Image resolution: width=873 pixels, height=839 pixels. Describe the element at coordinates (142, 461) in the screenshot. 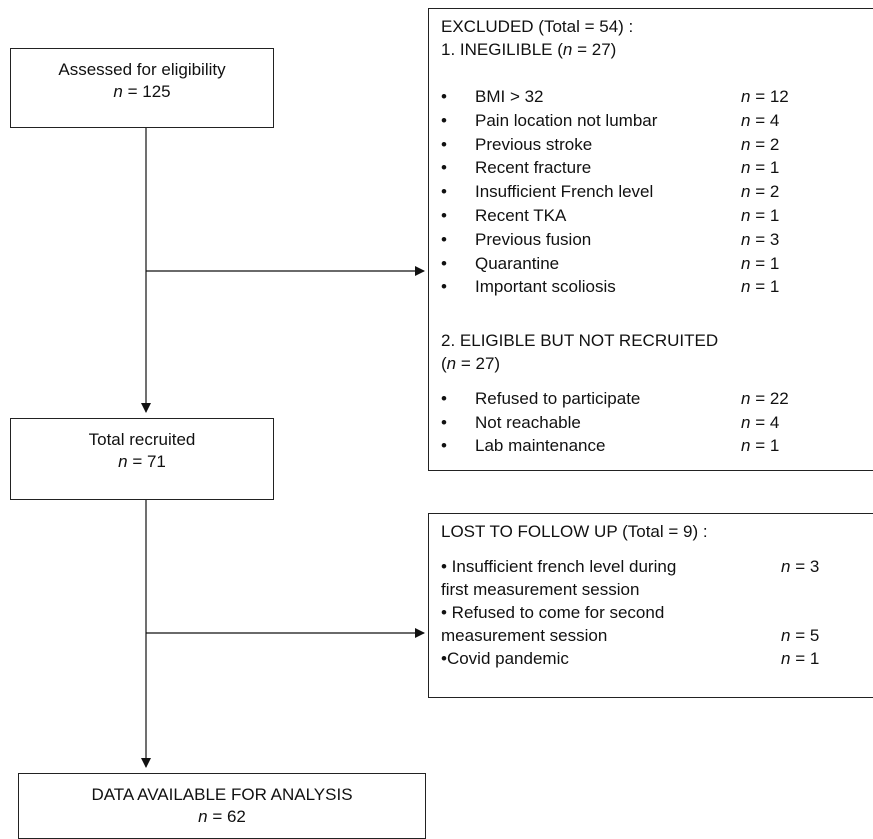

I see `recruited-count: n = 71` at that location.